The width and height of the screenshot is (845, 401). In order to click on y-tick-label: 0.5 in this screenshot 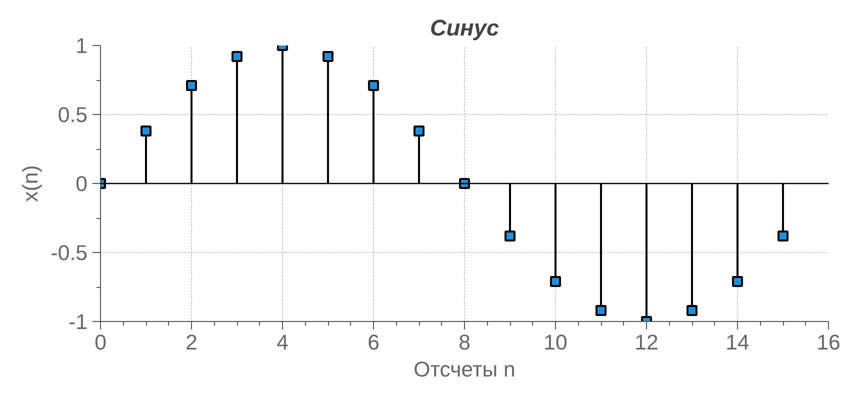, I will do `click(73, 115)`.